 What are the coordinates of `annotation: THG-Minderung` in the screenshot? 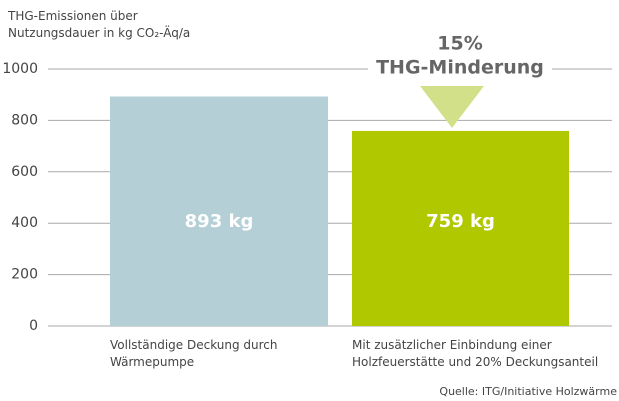 It's located at (460, 68).